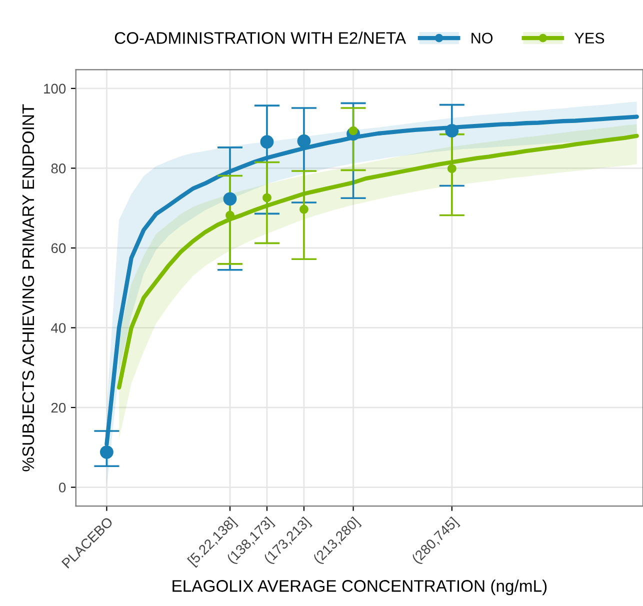 The width and height of the screenshot is (643, 606). Describe the element at coordinates (62, 487) in the screenshot. I see `y-tick-label: 0` at that location.